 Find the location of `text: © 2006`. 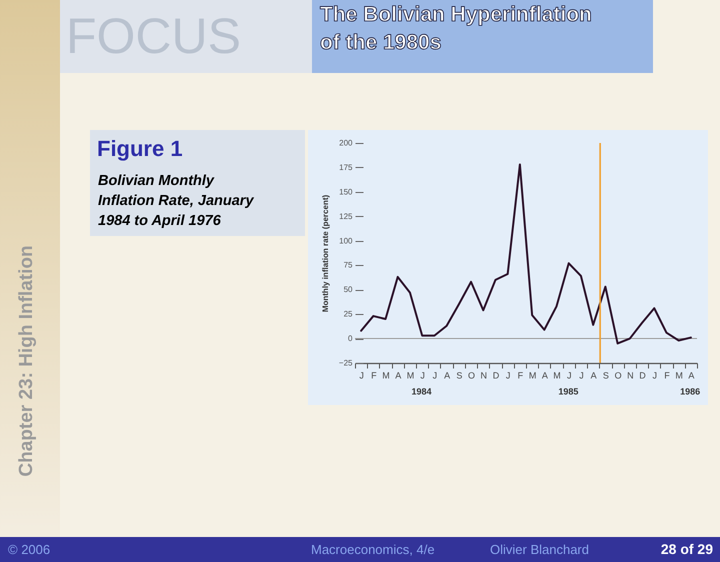

text: © 2006 is located at coordinates (29, 549).